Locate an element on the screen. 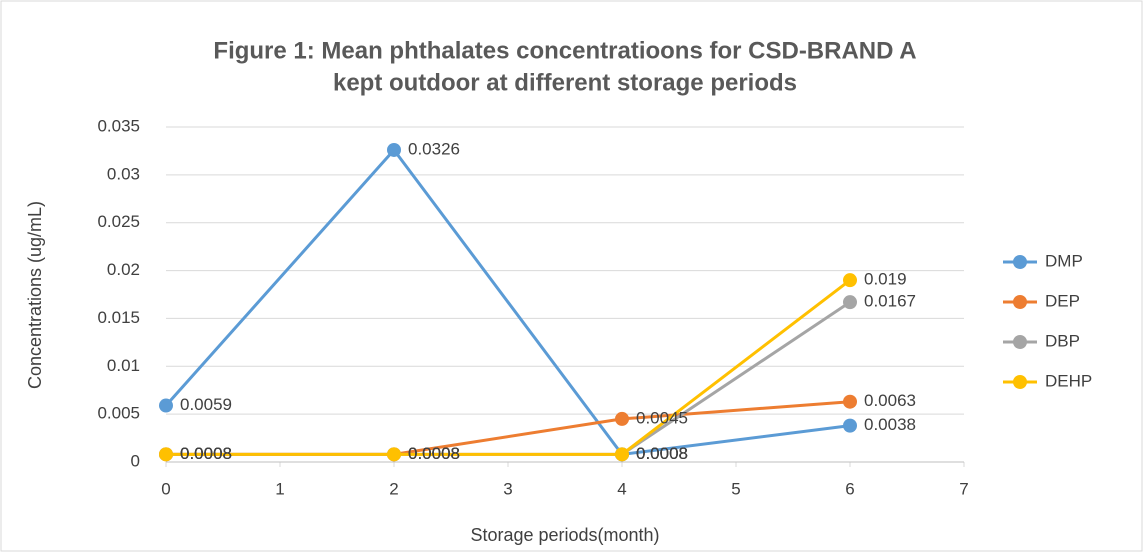 This screenshot has height=552, width=1143. data-label: 0.0038 is located at coordinates (890, 424).